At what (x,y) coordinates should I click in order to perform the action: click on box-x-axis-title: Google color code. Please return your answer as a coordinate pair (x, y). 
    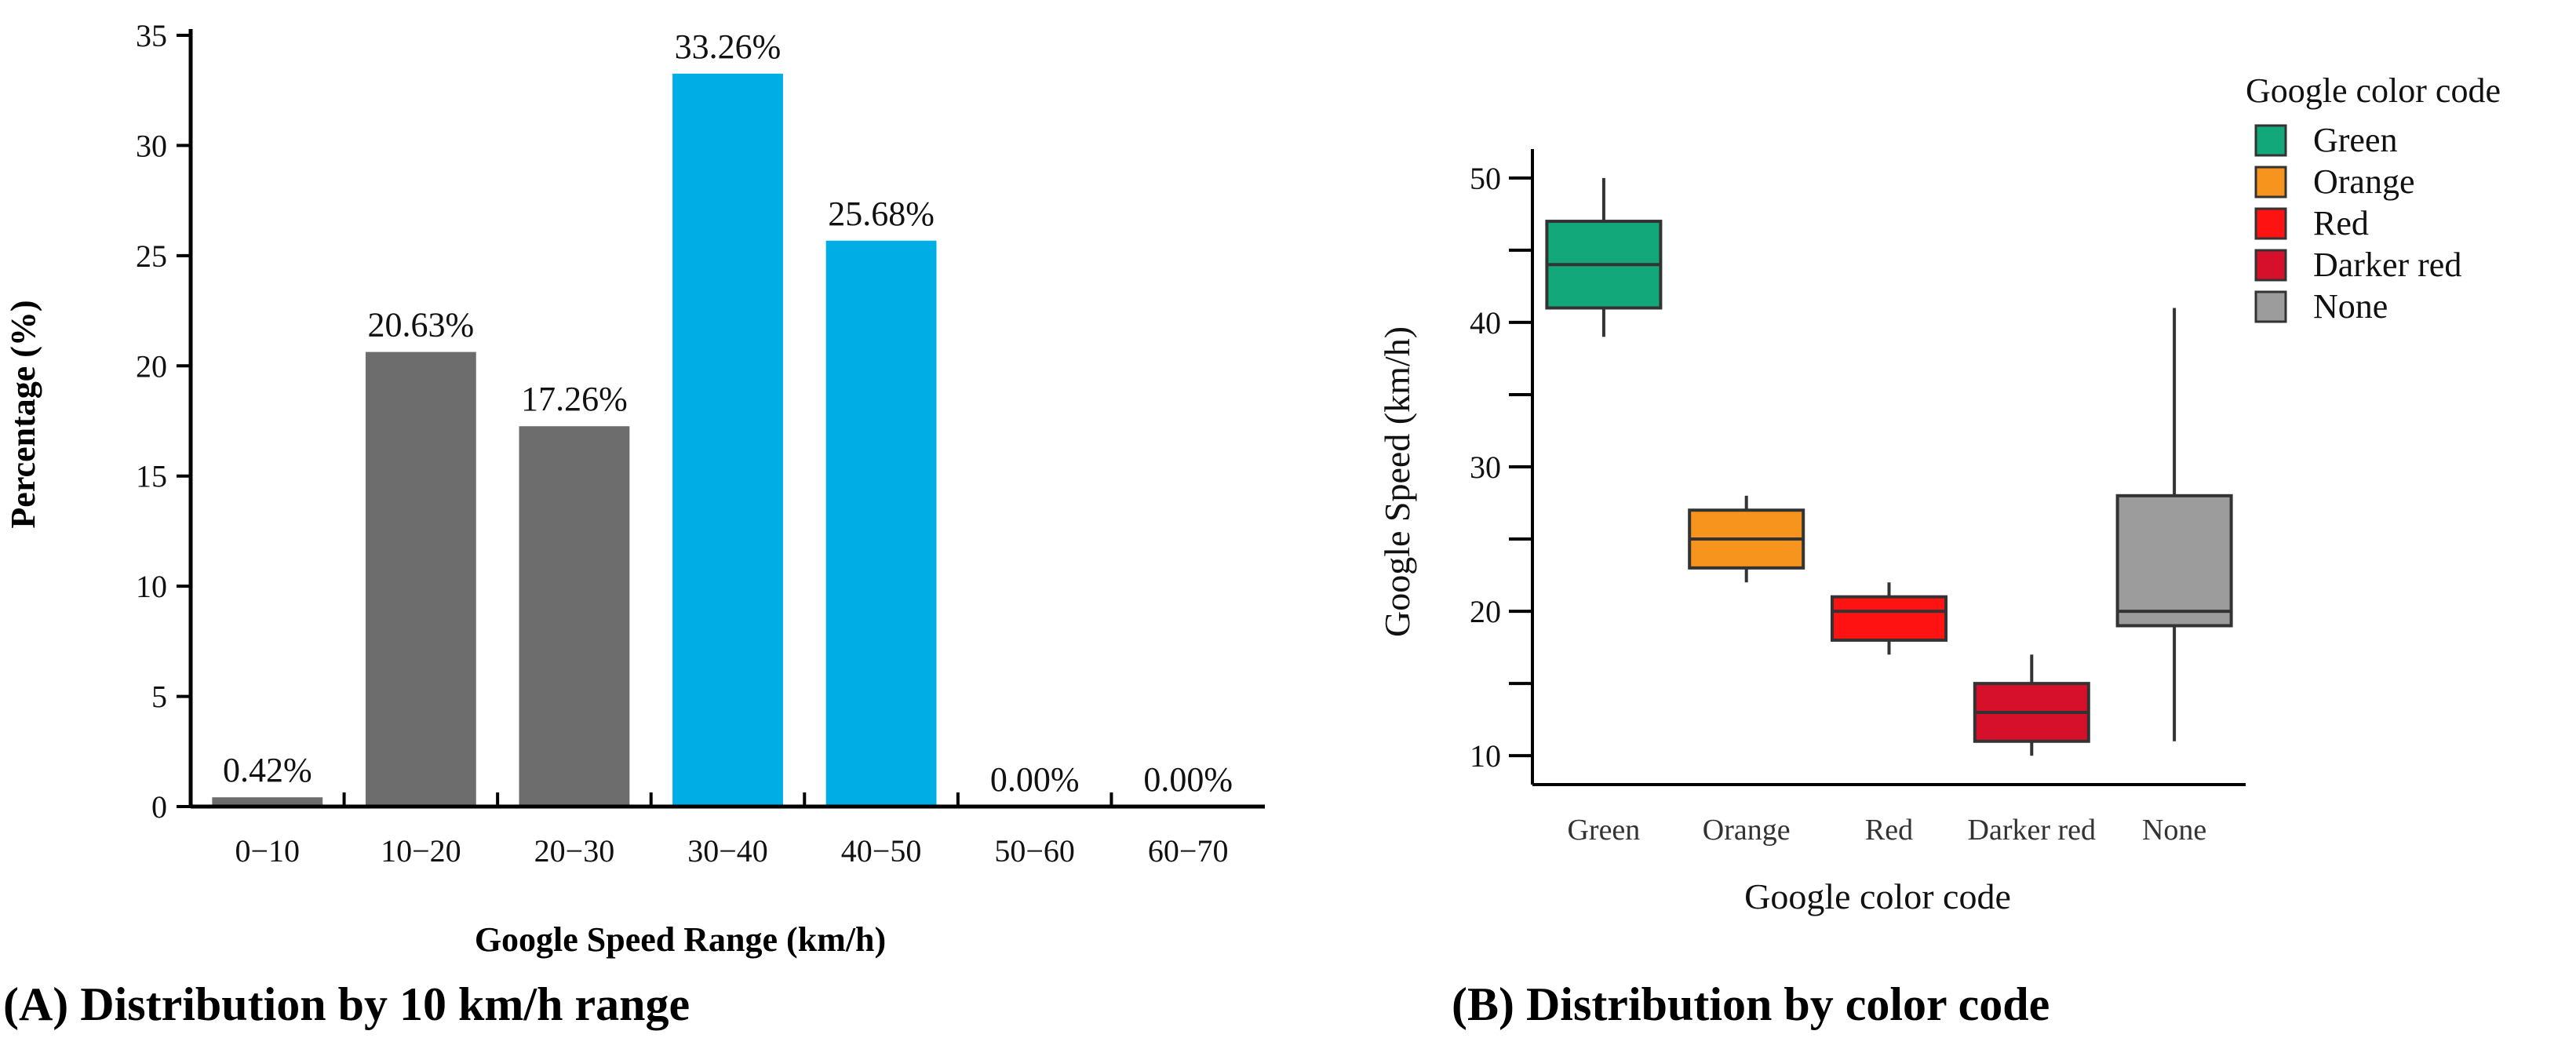
    Looking at the image, I should click on (1877, 896).